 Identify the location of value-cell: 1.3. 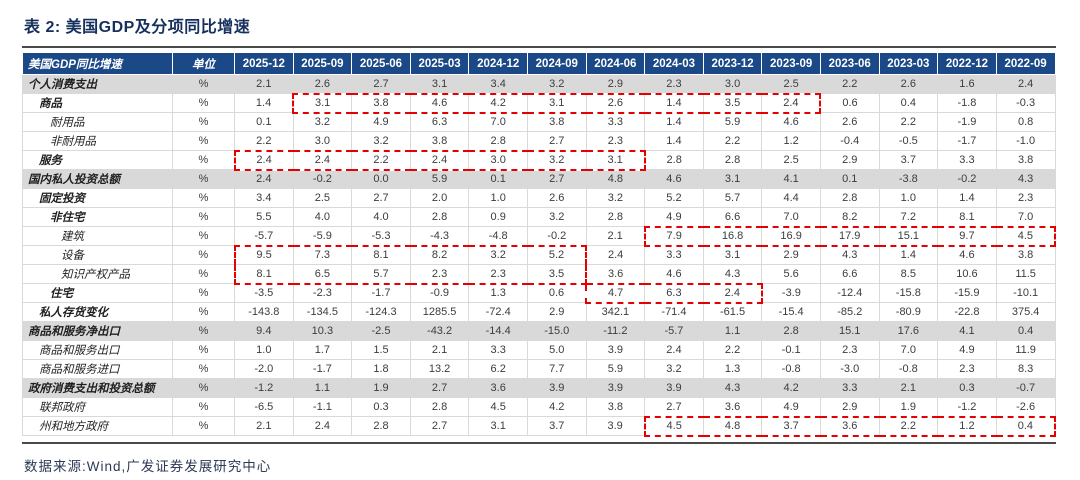
(732, 369).